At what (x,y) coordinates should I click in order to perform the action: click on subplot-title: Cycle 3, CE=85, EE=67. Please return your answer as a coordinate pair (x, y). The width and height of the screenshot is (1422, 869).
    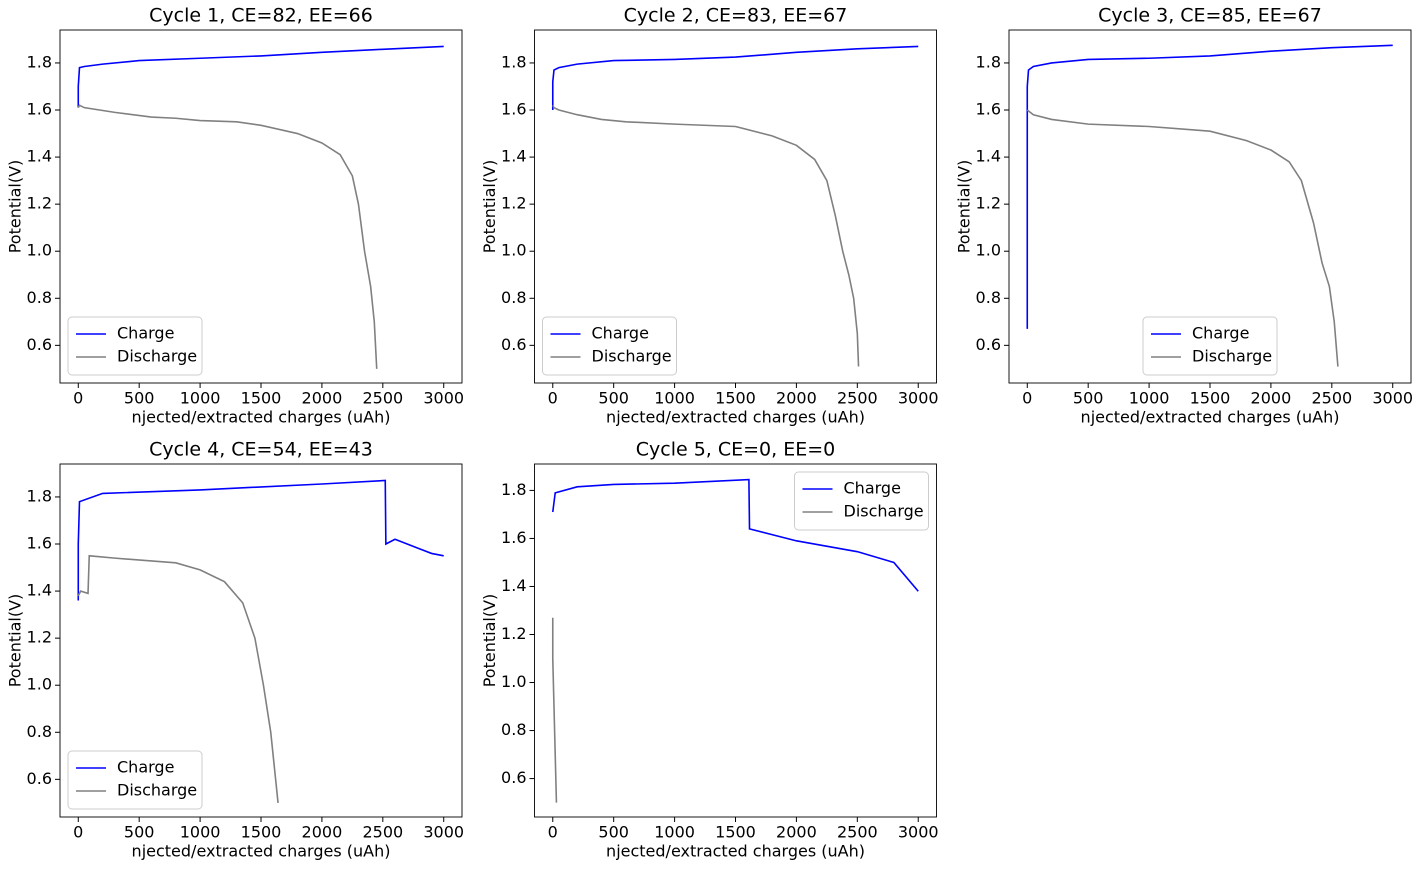
    Looking at the image, I should click on (1210, 16).